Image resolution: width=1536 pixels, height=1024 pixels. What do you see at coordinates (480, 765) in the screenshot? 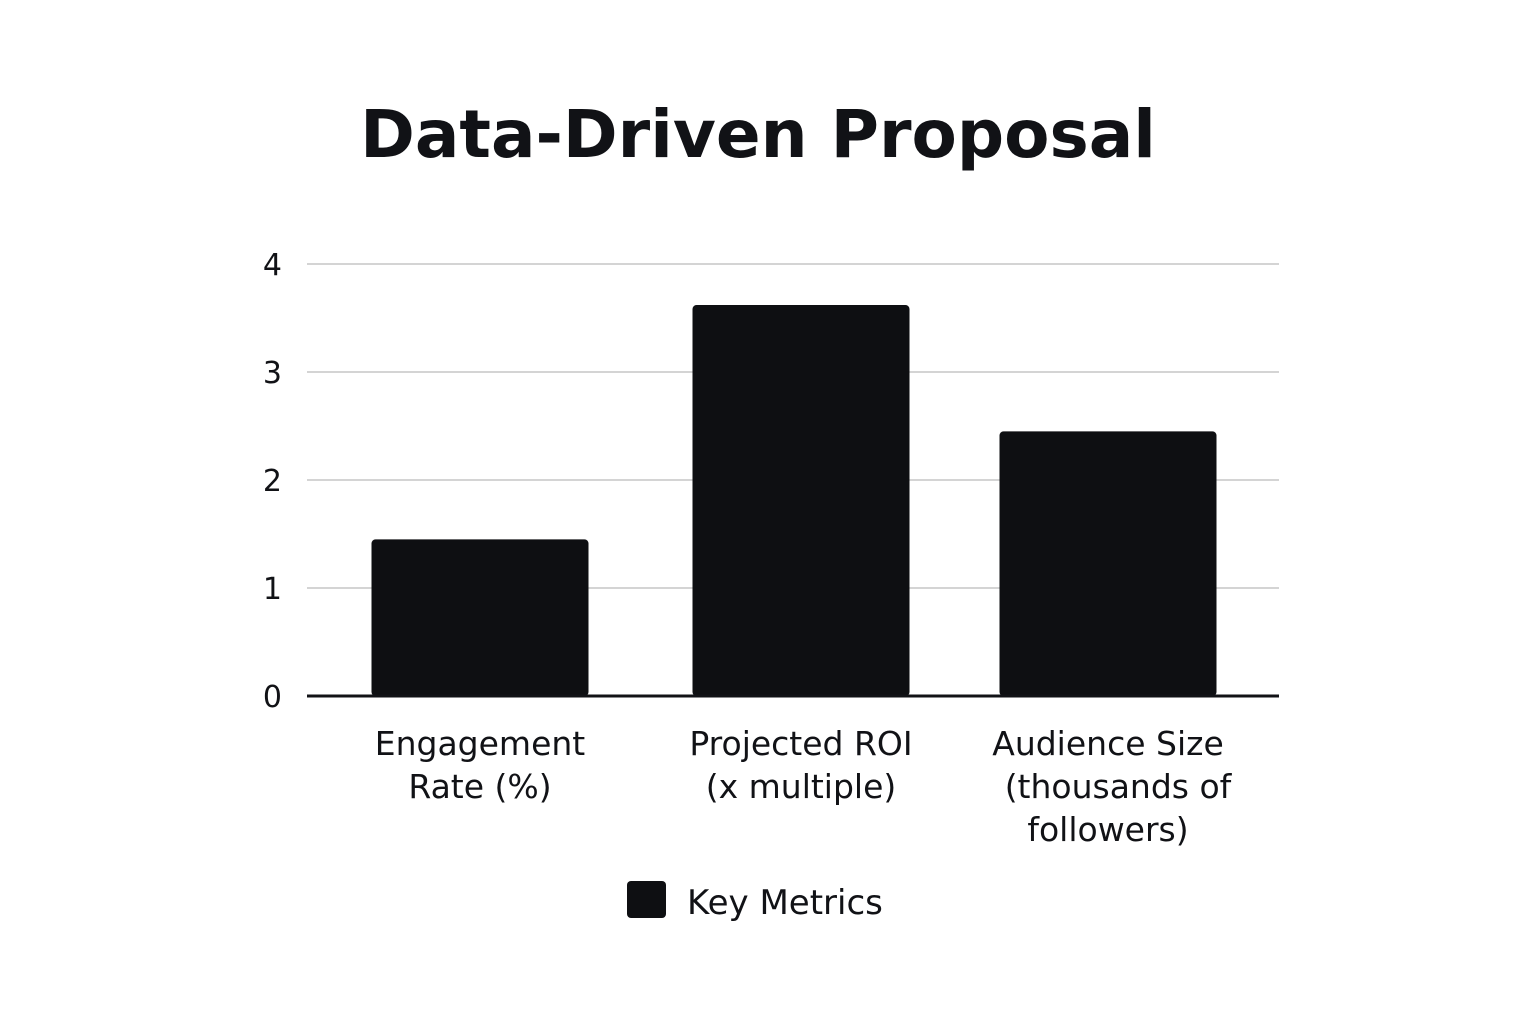
I see `x-category-label: Engagement Rate (%)` at bounding box center [480, 765].